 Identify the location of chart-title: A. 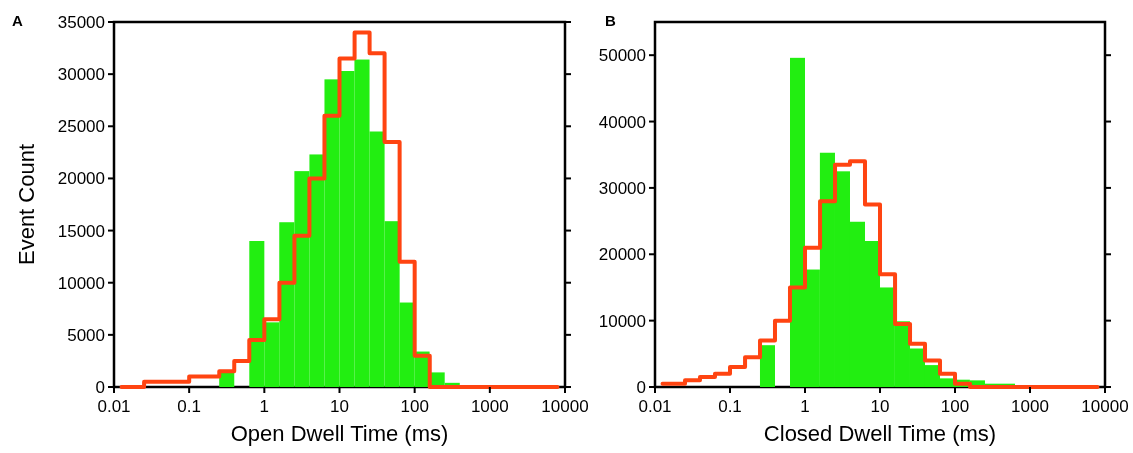
(17, 20).